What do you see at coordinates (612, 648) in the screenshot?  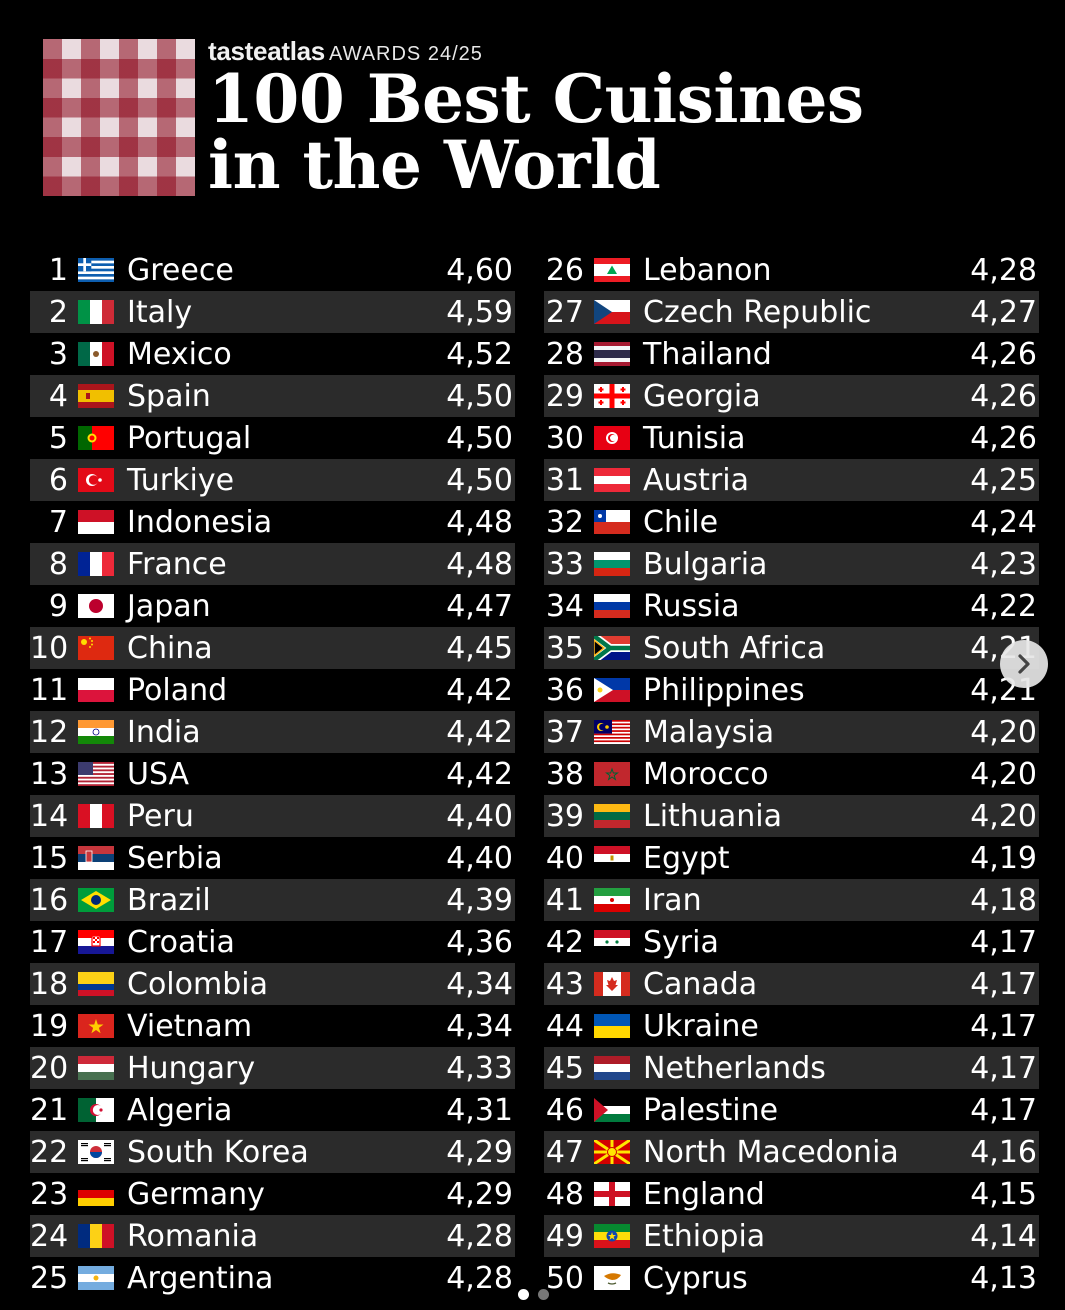 I see `south-africa-flag-icon` at bounding box center [612, 648].